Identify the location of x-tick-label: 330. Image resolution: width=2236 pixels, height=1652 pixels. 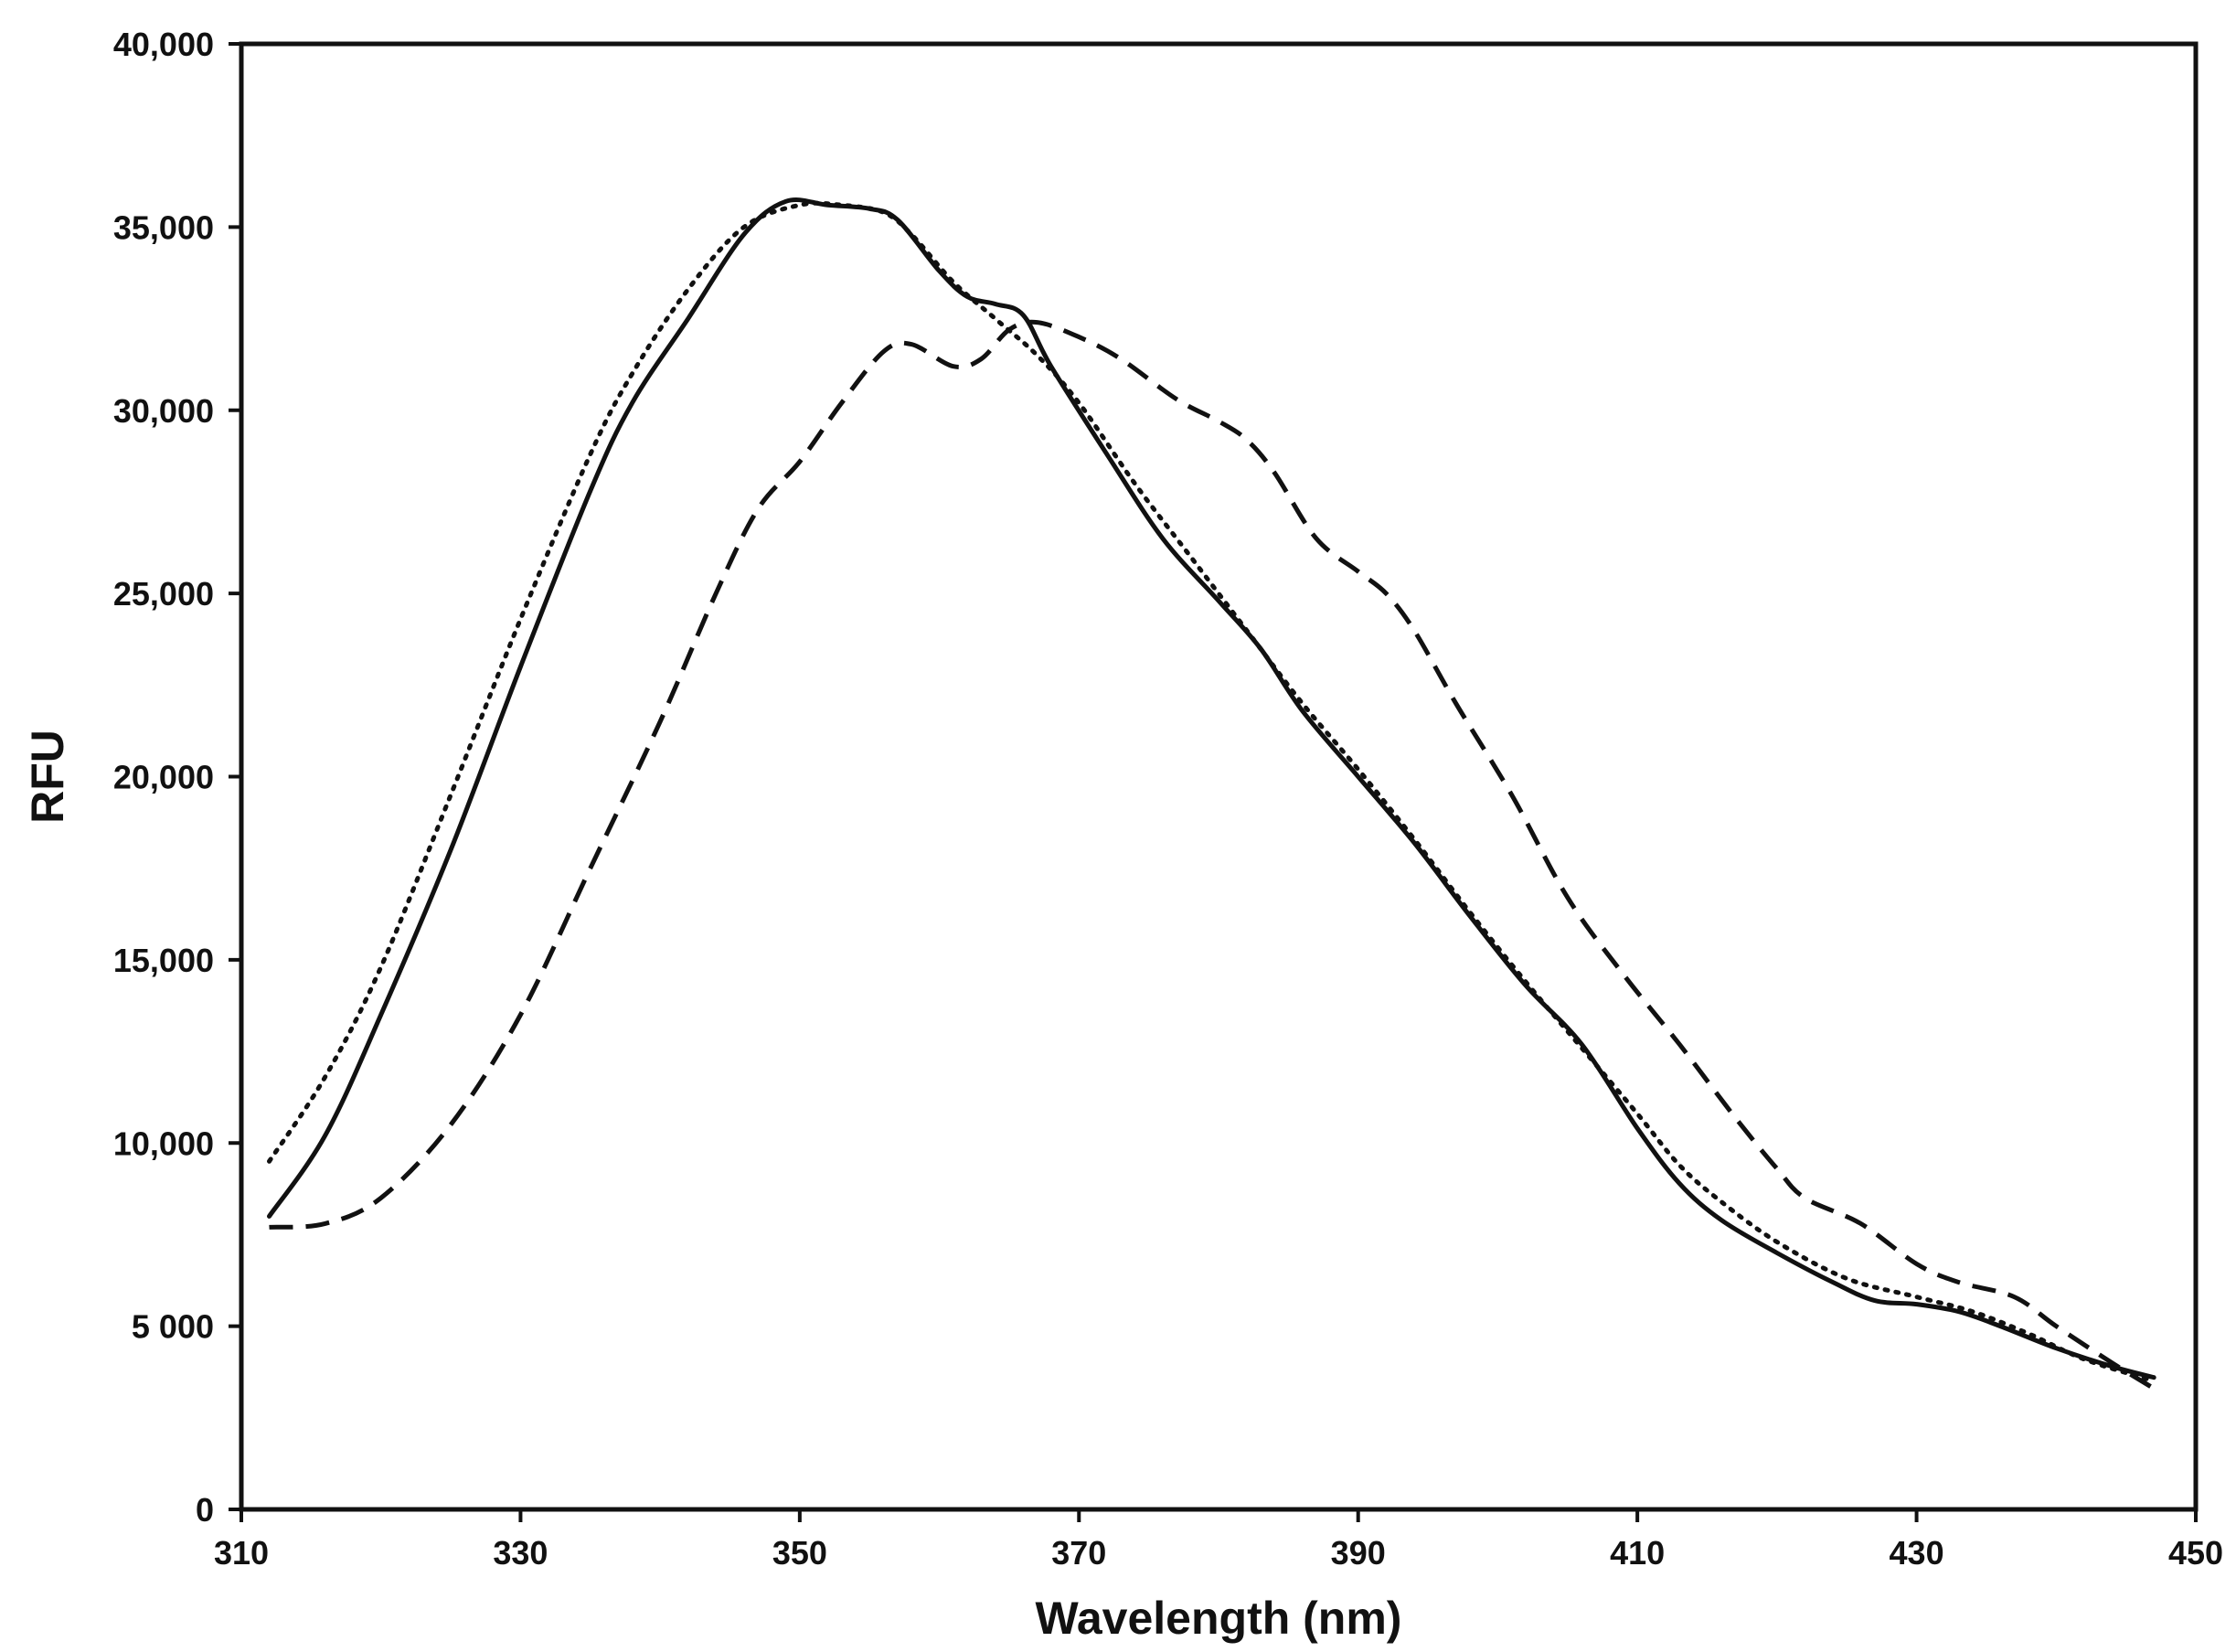
(520, 1553).